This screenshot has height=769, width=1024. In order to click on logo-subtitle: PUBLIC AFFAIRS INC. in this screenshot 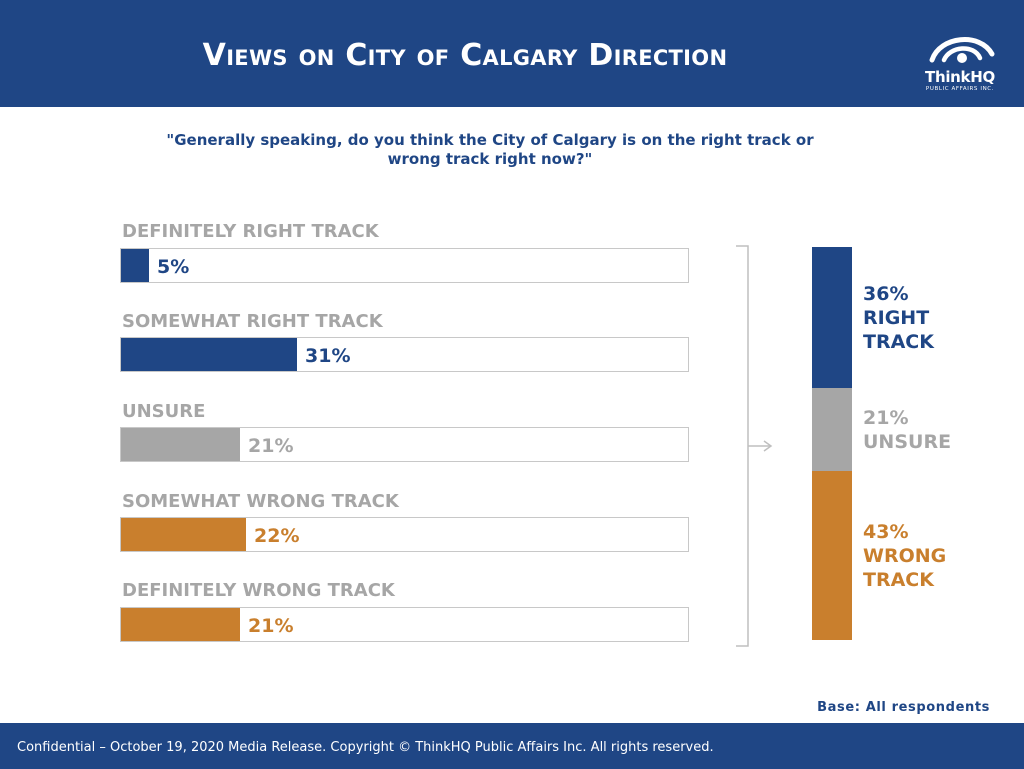, I will do `click(960, 89)`.